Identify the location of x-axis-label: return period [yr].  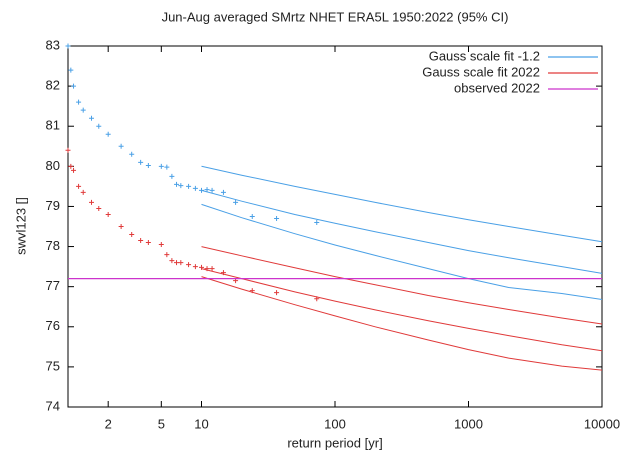
(334, 442).